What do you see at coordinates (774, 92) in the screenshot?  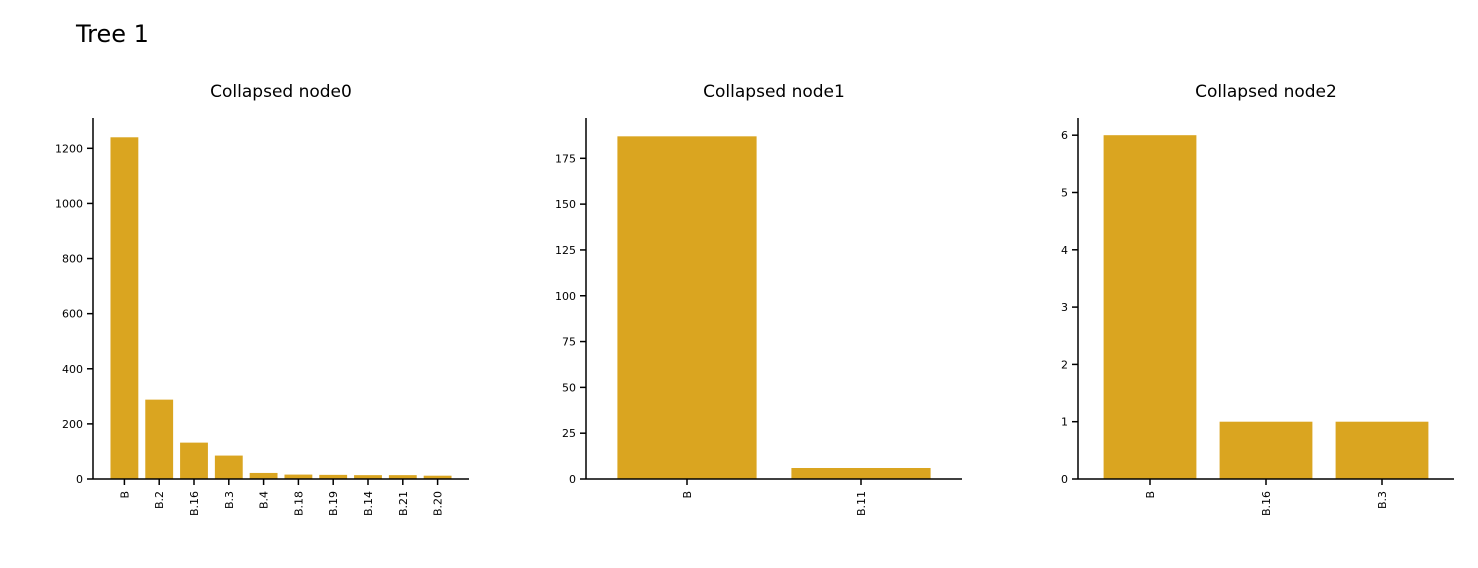 I see `panel-1-title: Collapsed node1` at bounding box center [774, 92].